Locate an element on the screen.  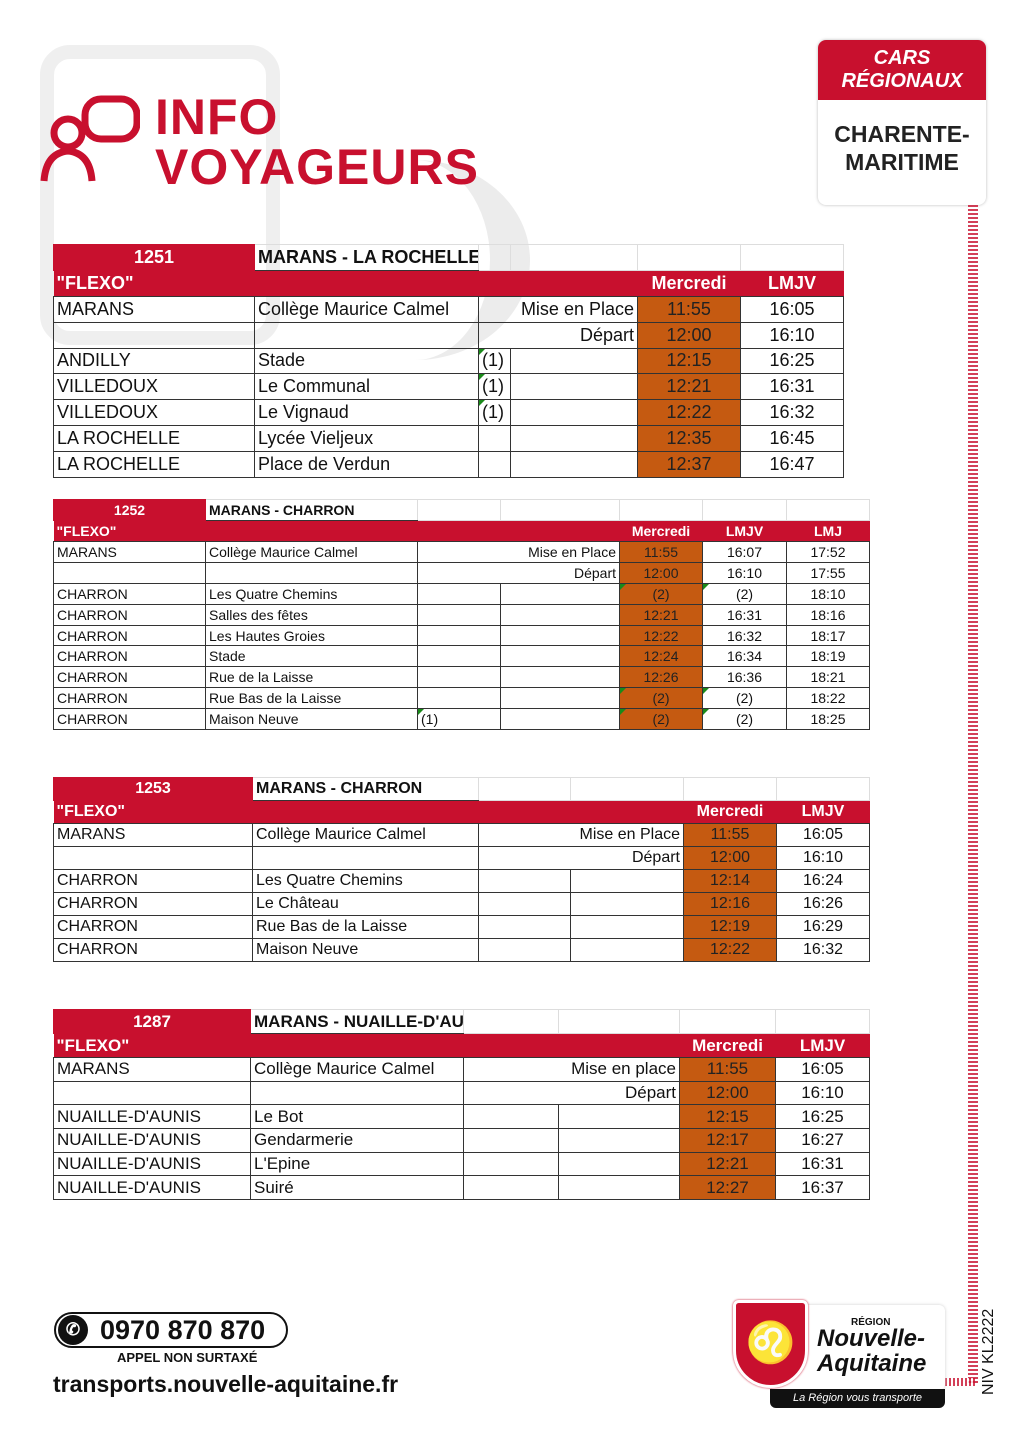
time-mercredi: 12:00 is located at coordinates (661, 572).